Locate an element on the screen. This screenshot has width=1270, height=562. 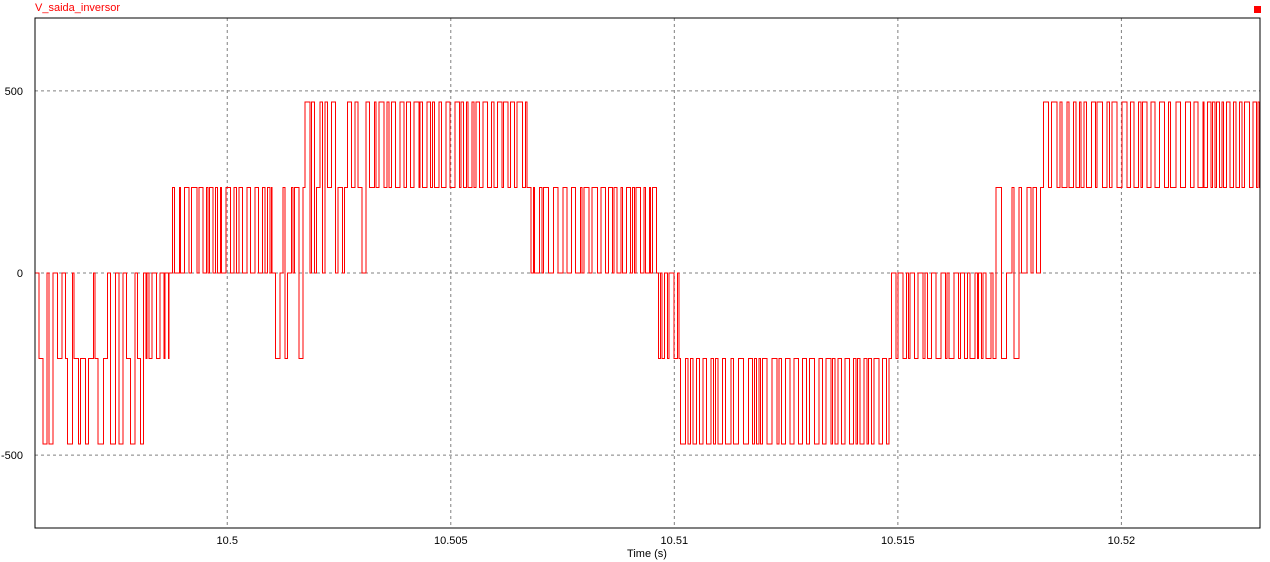
y-tick-label: 0 is located at coordinates (20, 274).